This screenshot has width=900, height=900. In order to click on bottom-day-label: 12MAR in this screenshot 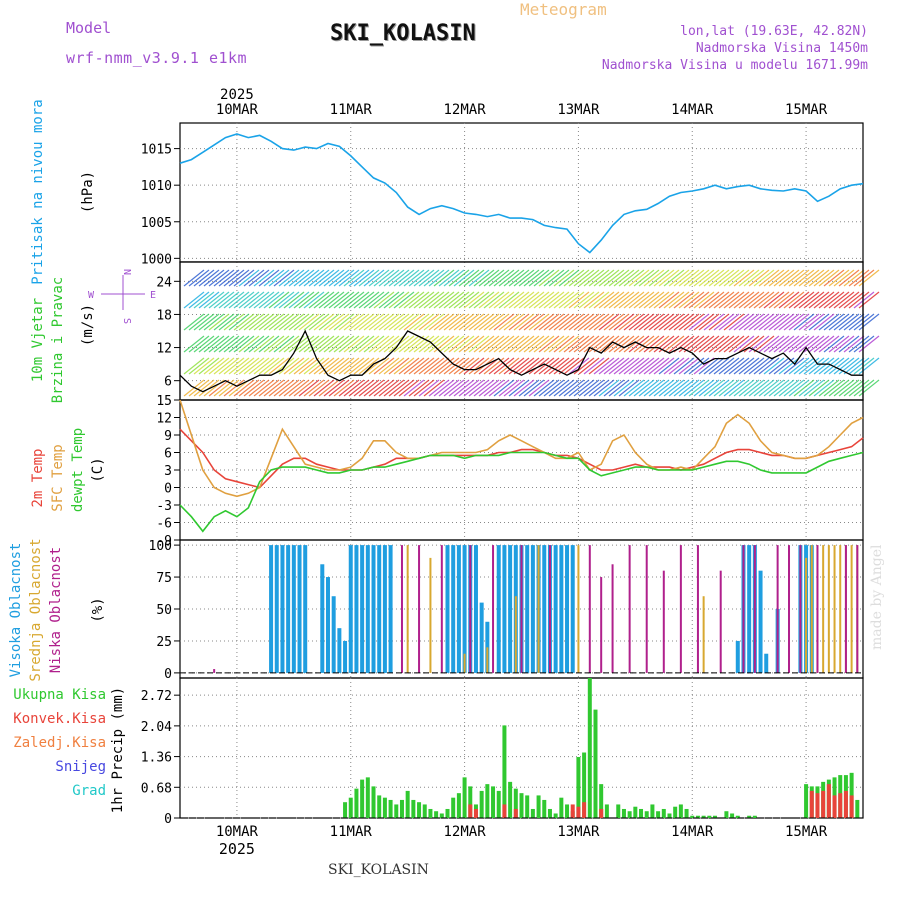, I will do `click(465, 832)`.